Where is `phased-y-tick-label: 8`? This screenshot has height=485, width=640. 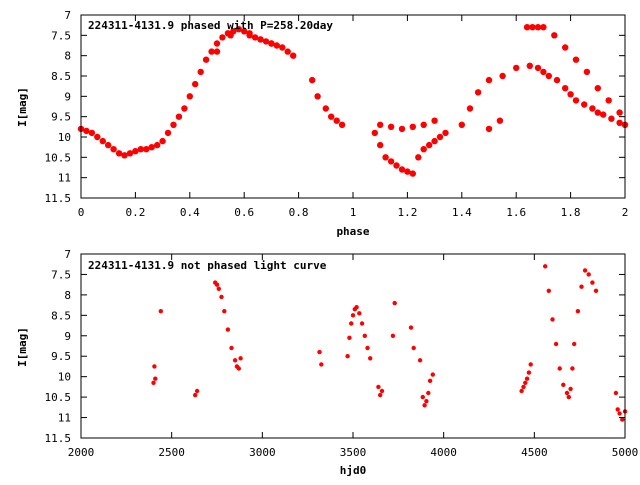
phased-y-tick-label: 8 is located at coordinates (67, 56).